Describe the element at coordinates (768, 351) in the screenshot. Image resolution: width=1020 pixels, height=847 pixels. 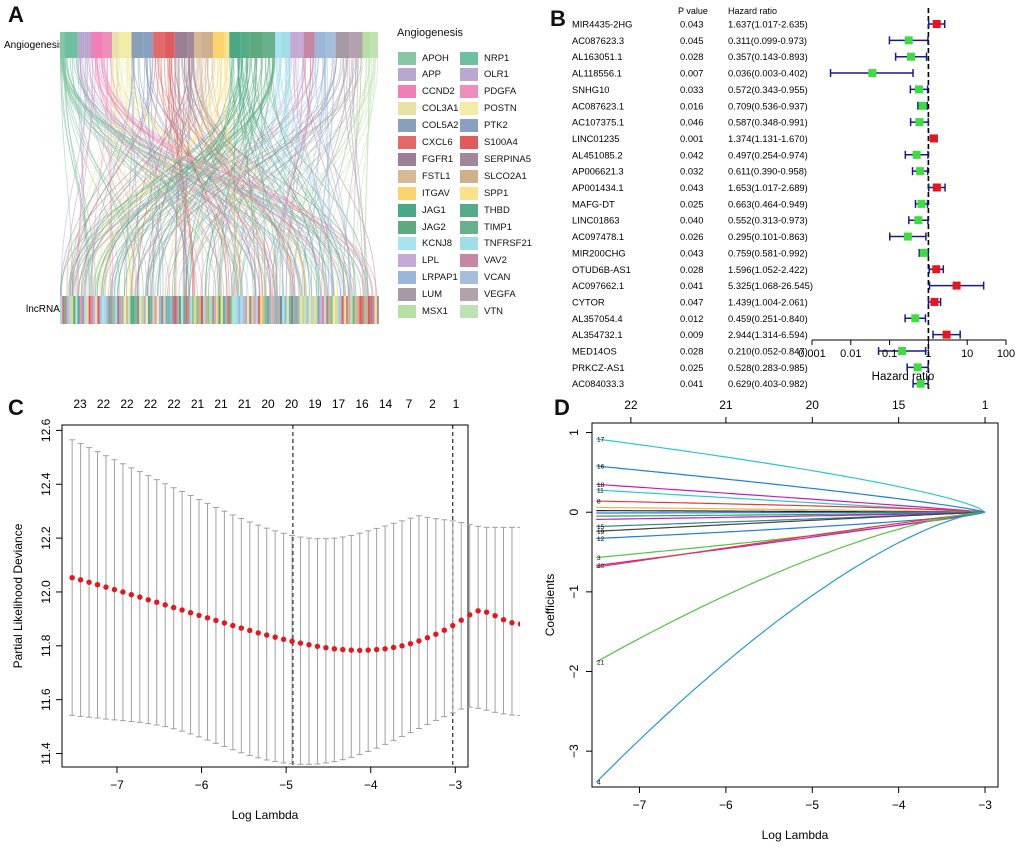
I see `forest-hr-text: 0.210(0.052-0.847)` at that location.